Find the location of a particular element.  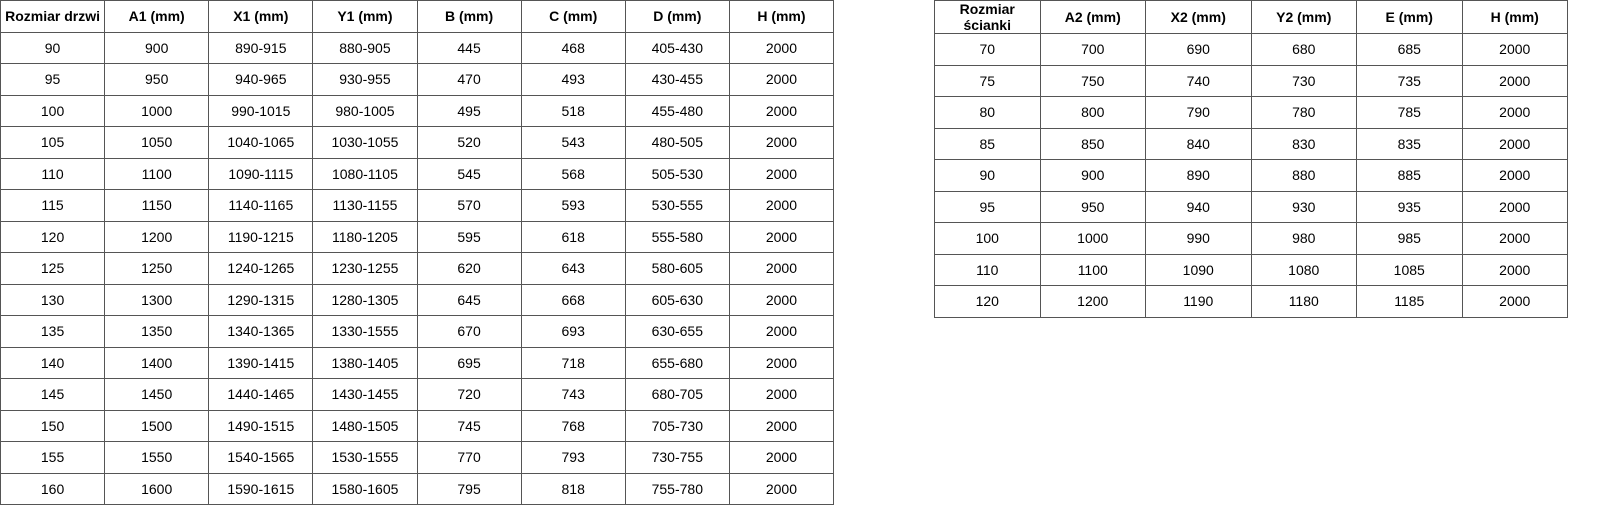

column-header: Y2 (mm) is located at coordinates (1303, 17).